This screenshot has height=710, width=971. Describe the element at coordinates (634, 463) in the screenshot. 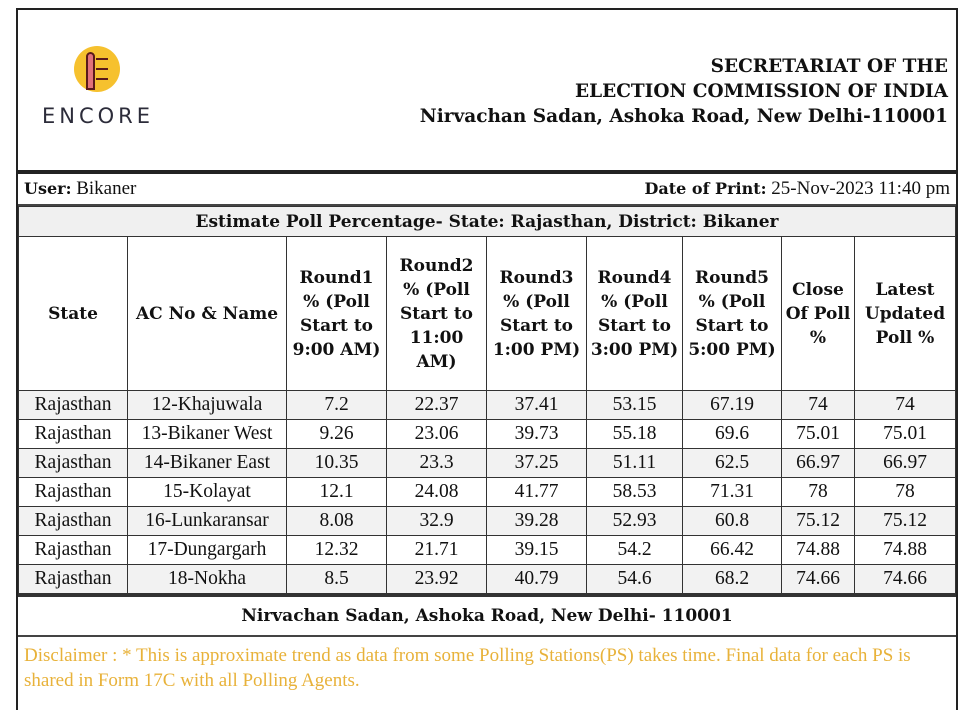

I see `percent-cell: 51.11` at that location.